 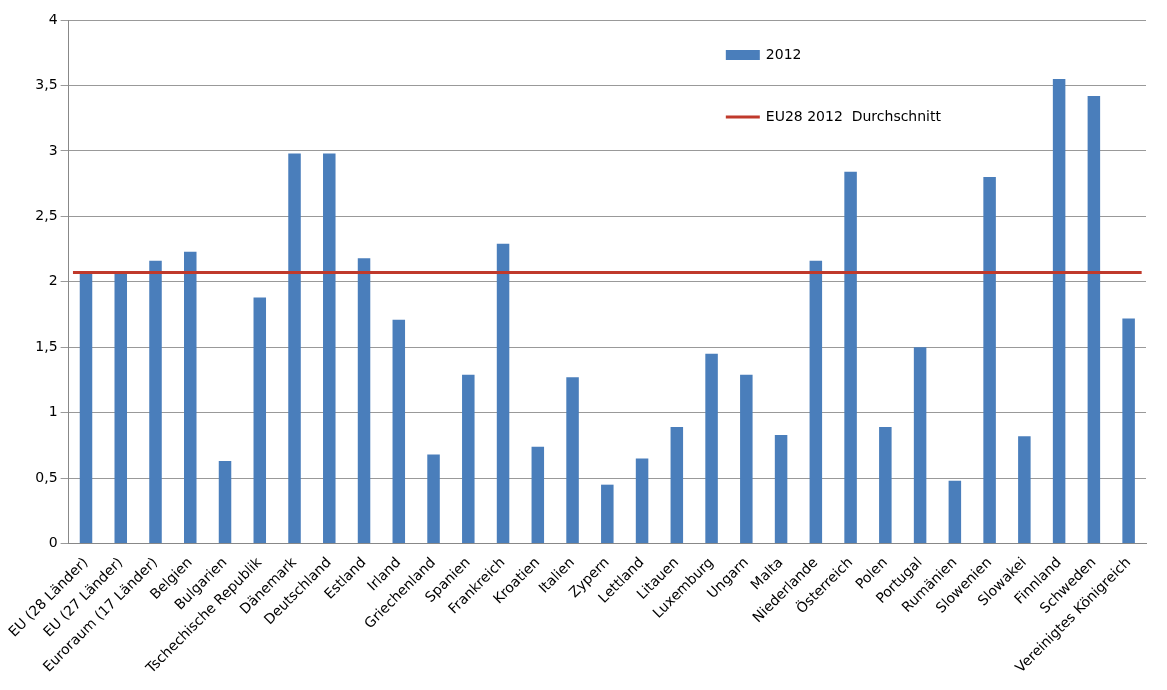 What do you see at coordinates (46, 84) in the screenshot?
I see `y-tick-label: 3,5` at bounding box center [46, 84].